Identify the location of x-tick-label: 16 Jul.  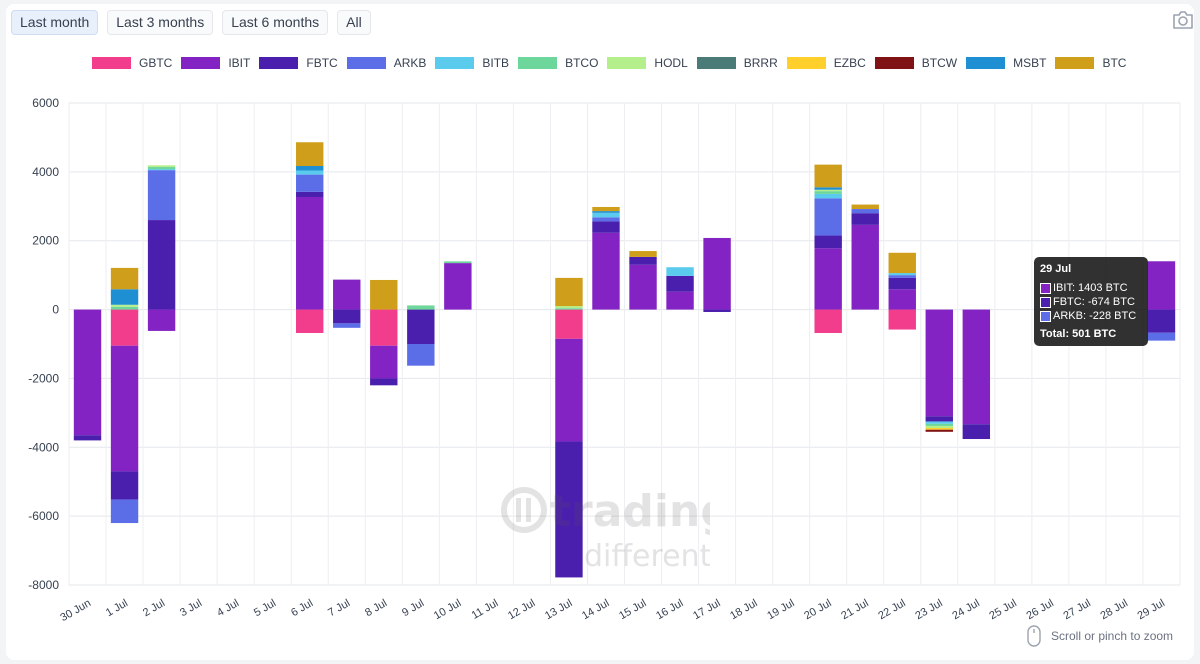
(669, 609).